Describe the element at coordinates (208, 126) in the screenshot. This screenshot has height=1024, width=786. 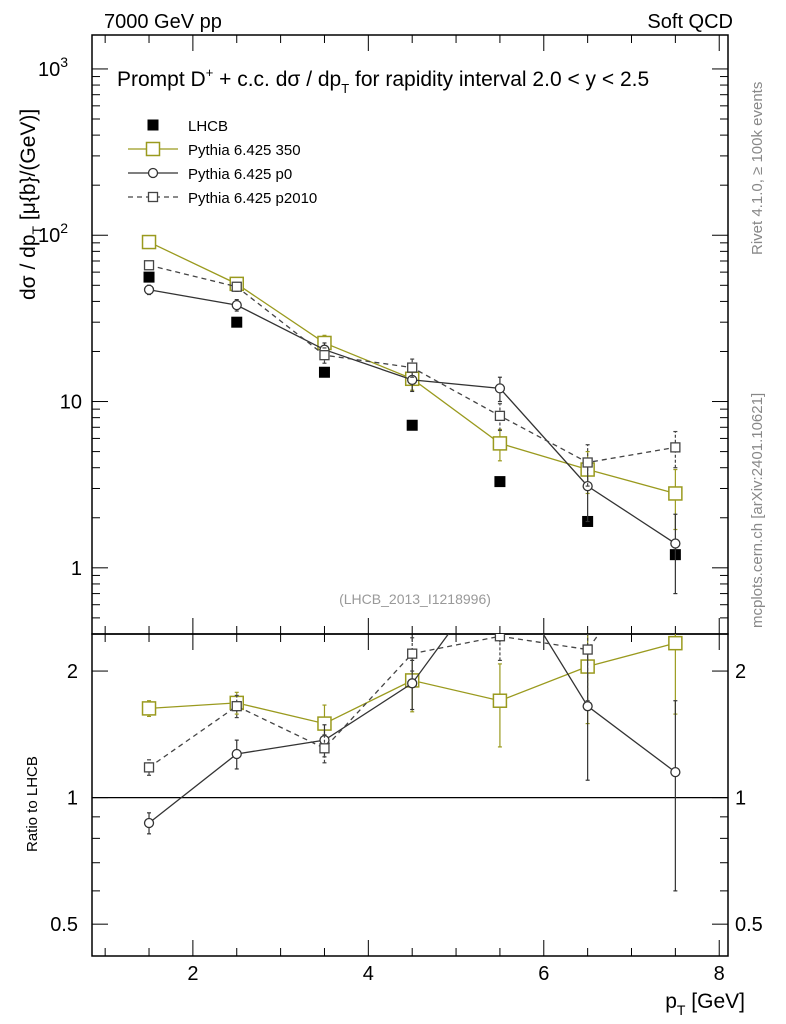
I see `legend-label-lhcb: LHCB` at that location.